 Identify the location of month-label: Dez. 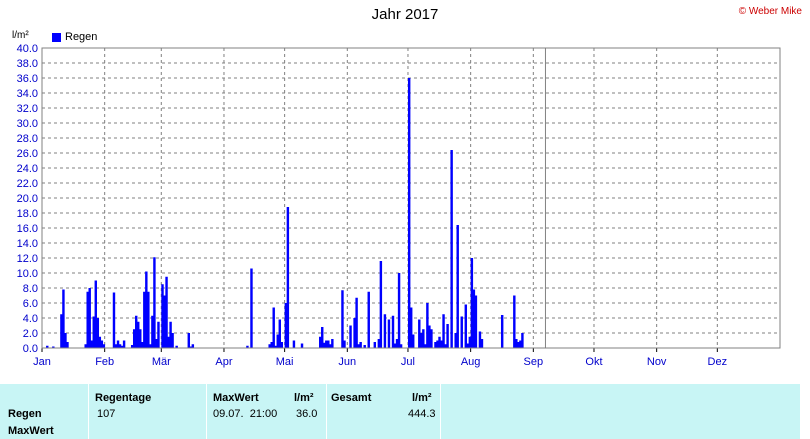
(718, 362).